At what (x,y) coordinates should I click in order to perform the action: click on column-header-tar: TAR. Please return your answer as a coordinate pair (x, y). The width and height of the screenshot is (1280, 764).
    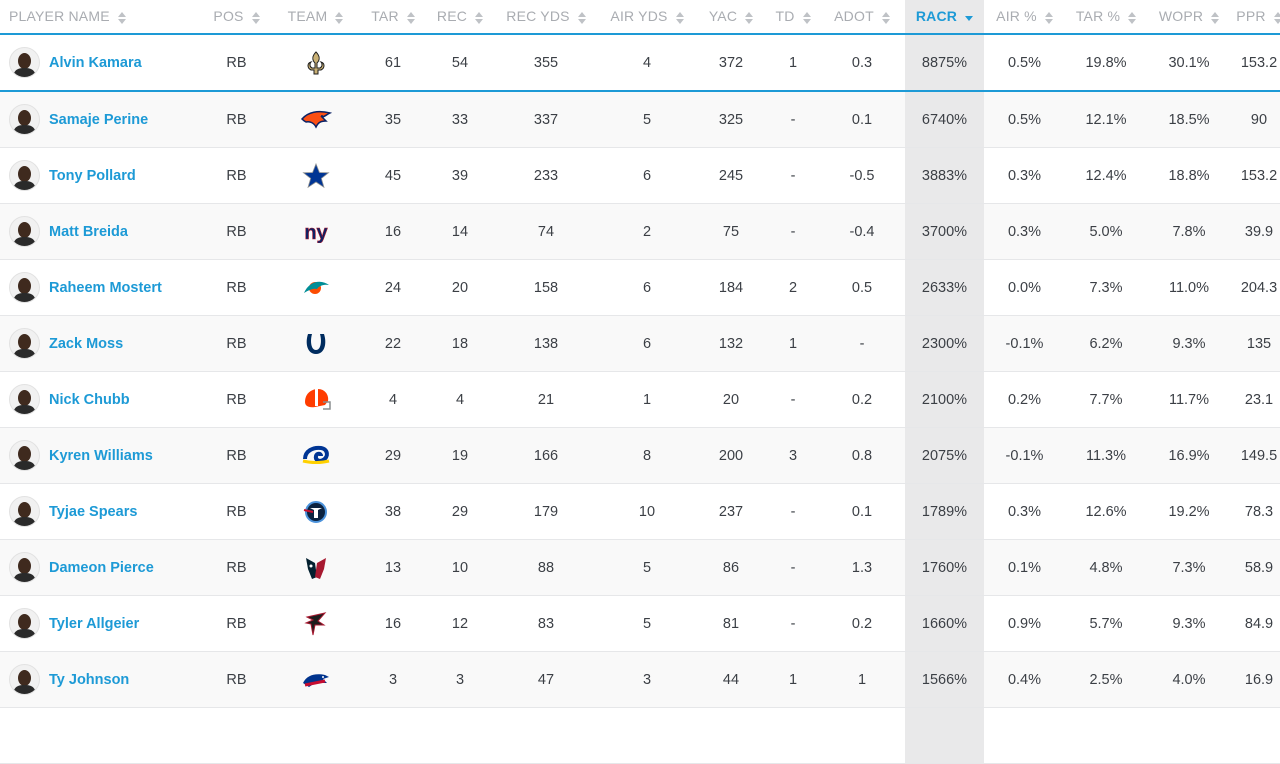
    Looking at the image, I should click on (393, 17).